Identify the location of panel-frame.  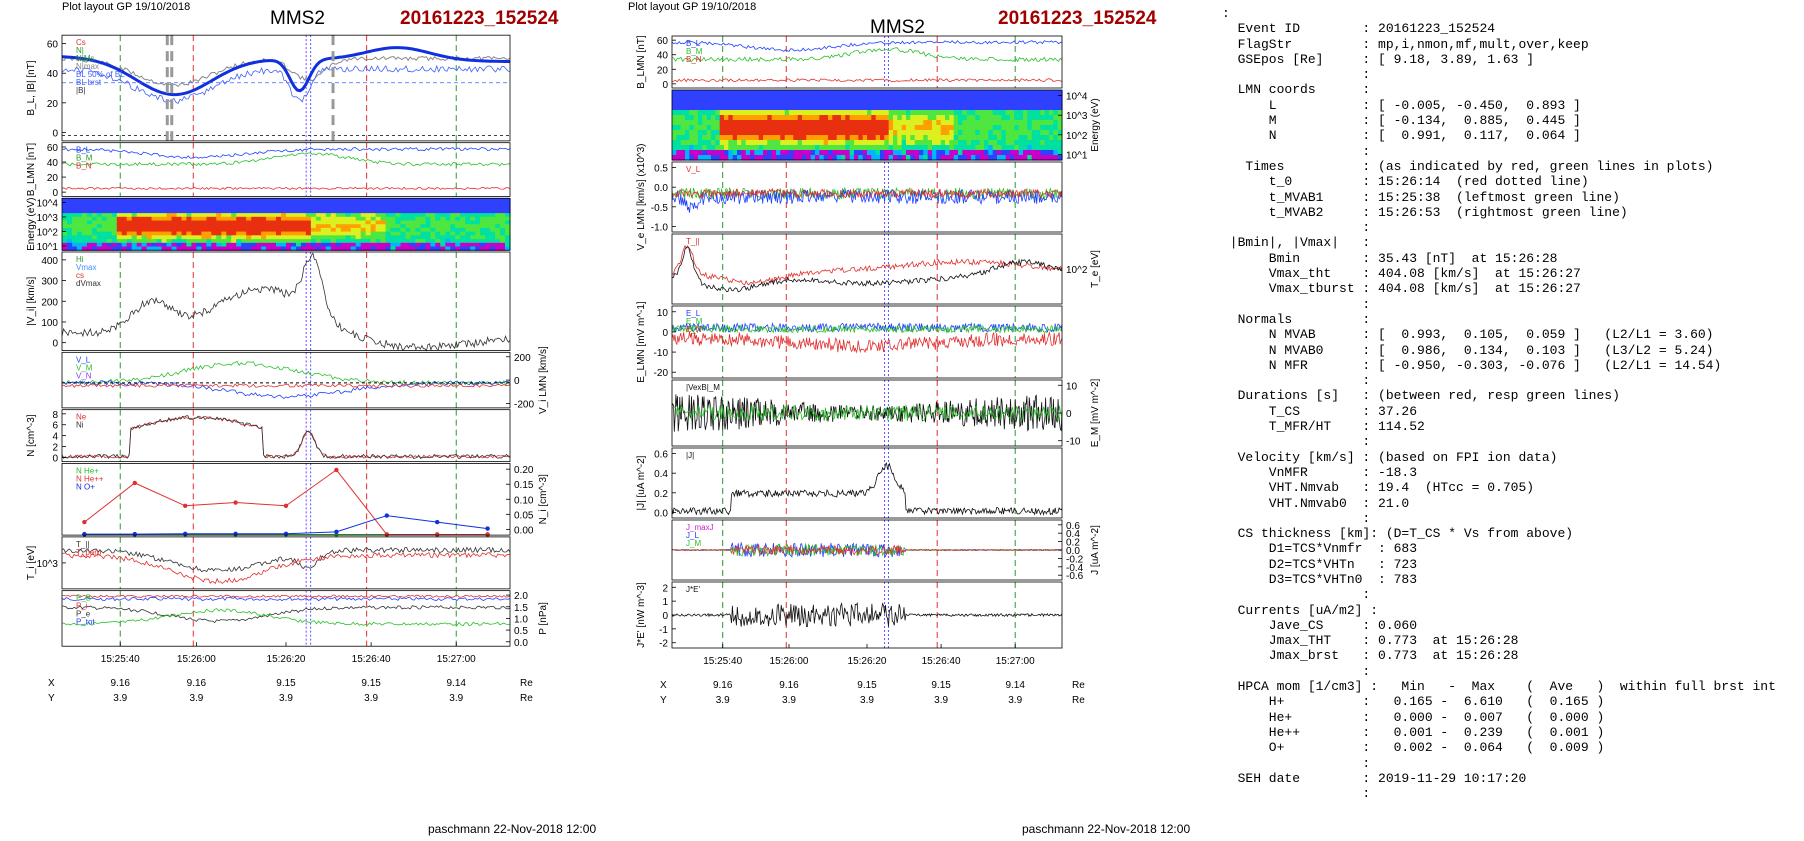
(867, 342).